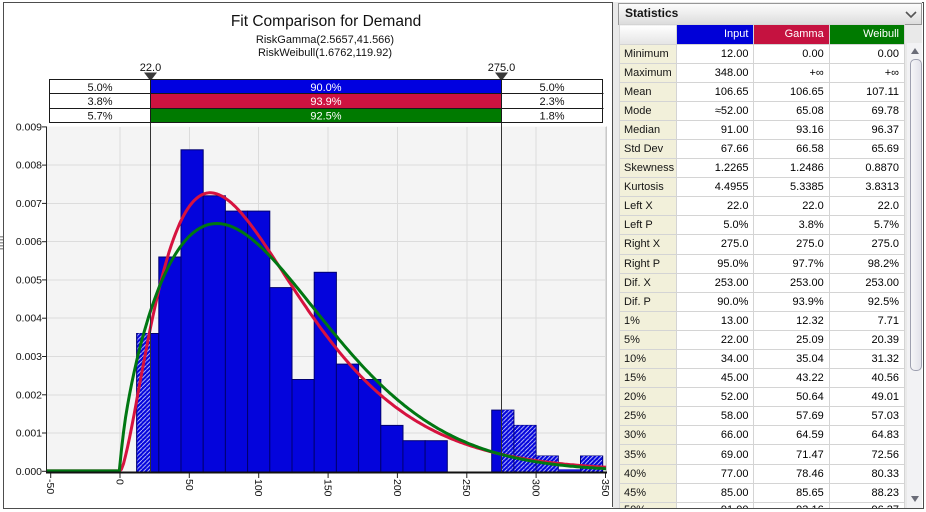 This screenshot has width=926, height=512. I want to click on svg-text: 200, so click(397, 488).